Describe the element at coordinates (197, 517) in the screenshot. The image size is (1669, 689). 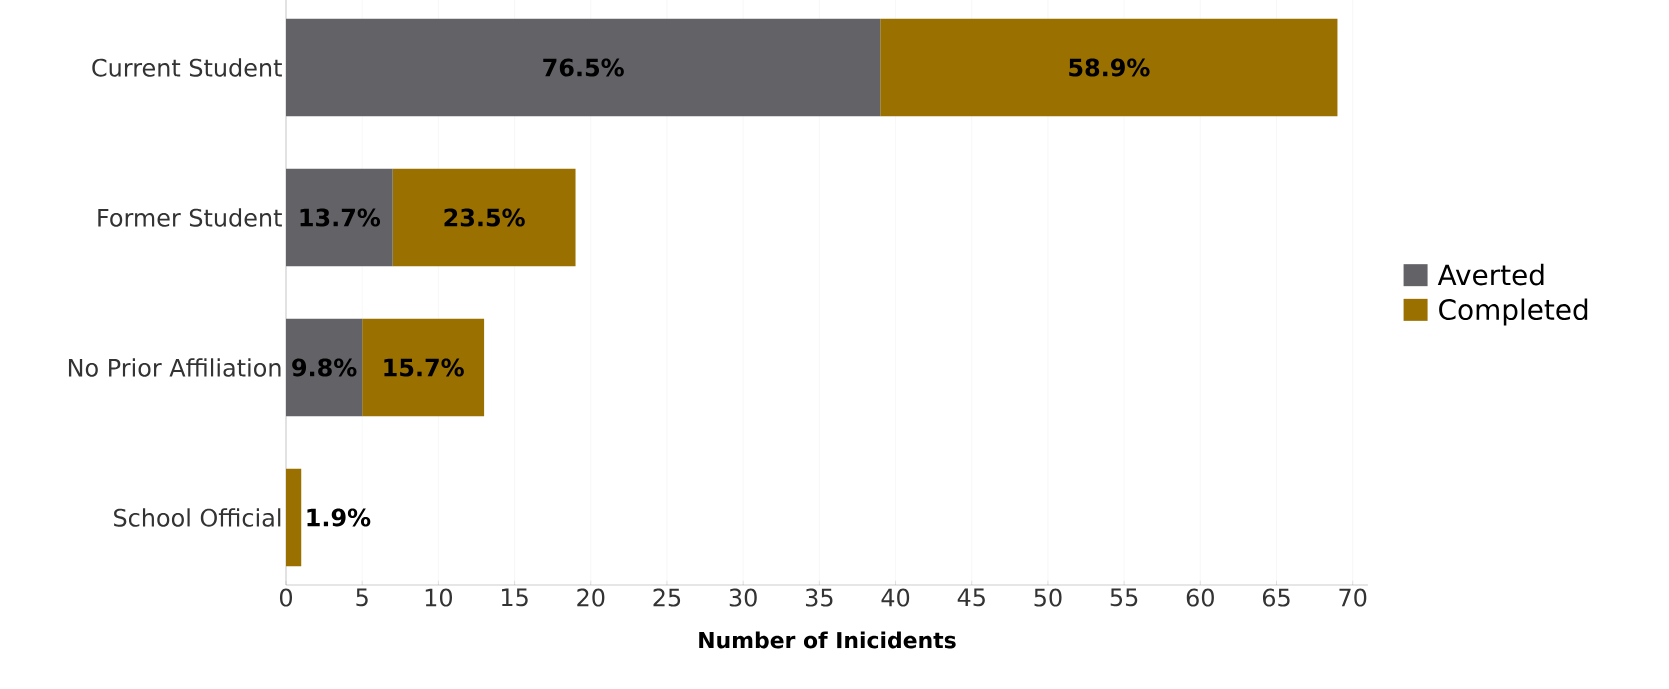
I see `y-tick-label: School Official` at that location.